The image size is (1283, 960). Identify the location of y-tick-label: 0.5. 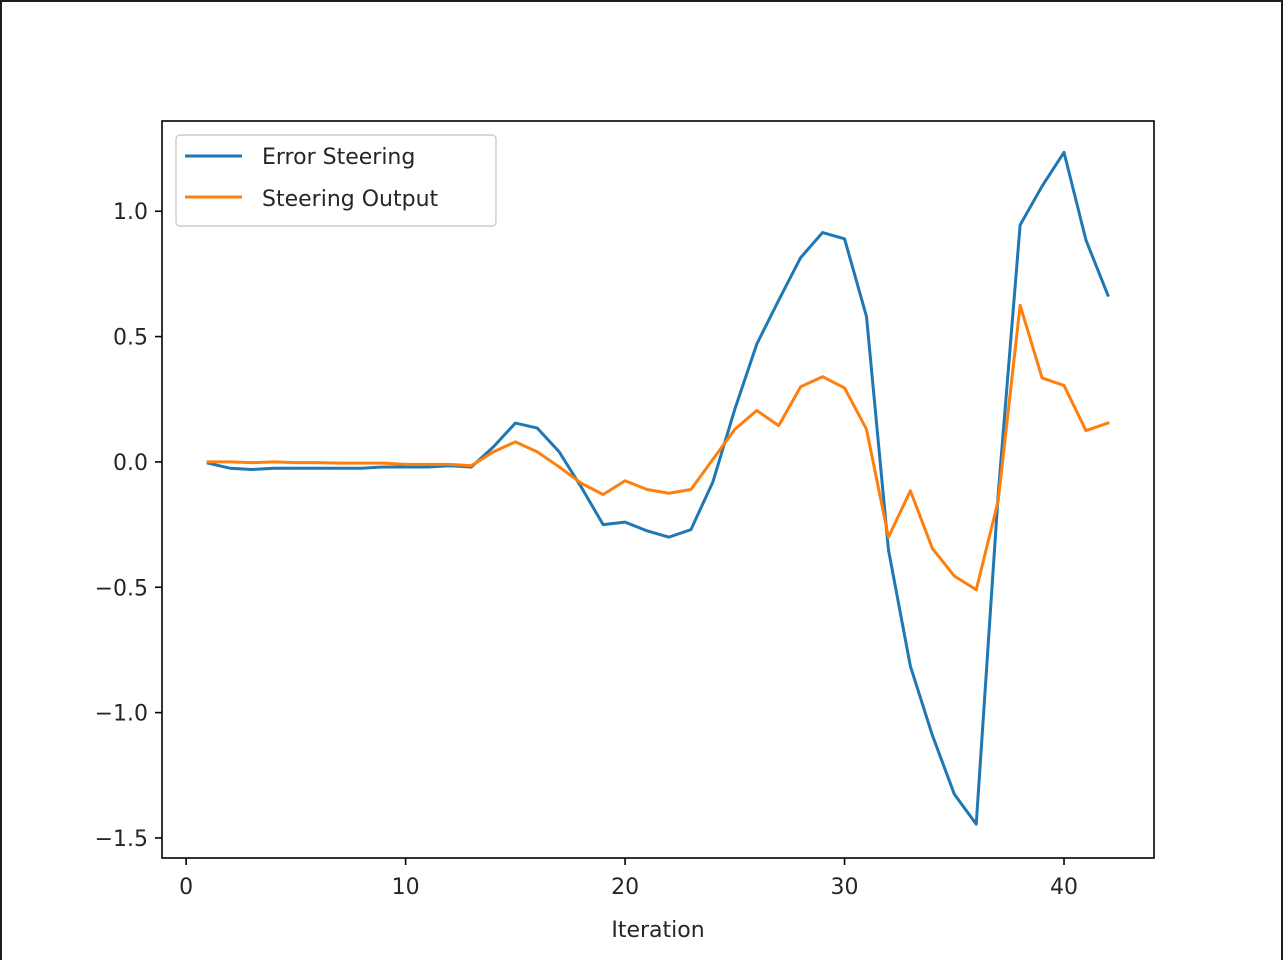
(130, 338).